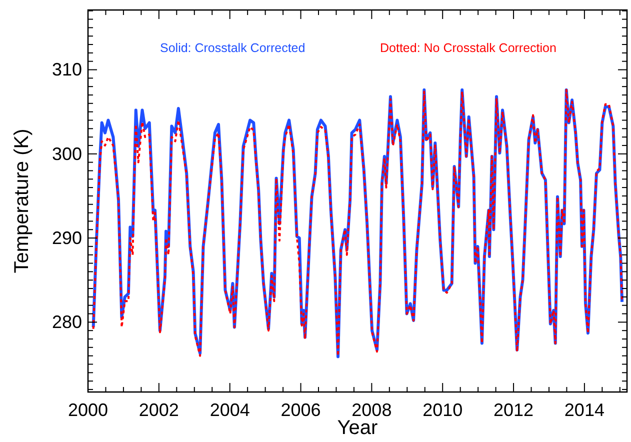 The width and height of the screenshot is (631, 442). Describe the element at coordinates (230, 410) in the screenshot. I see `x-tick-label: 2004` at that location.